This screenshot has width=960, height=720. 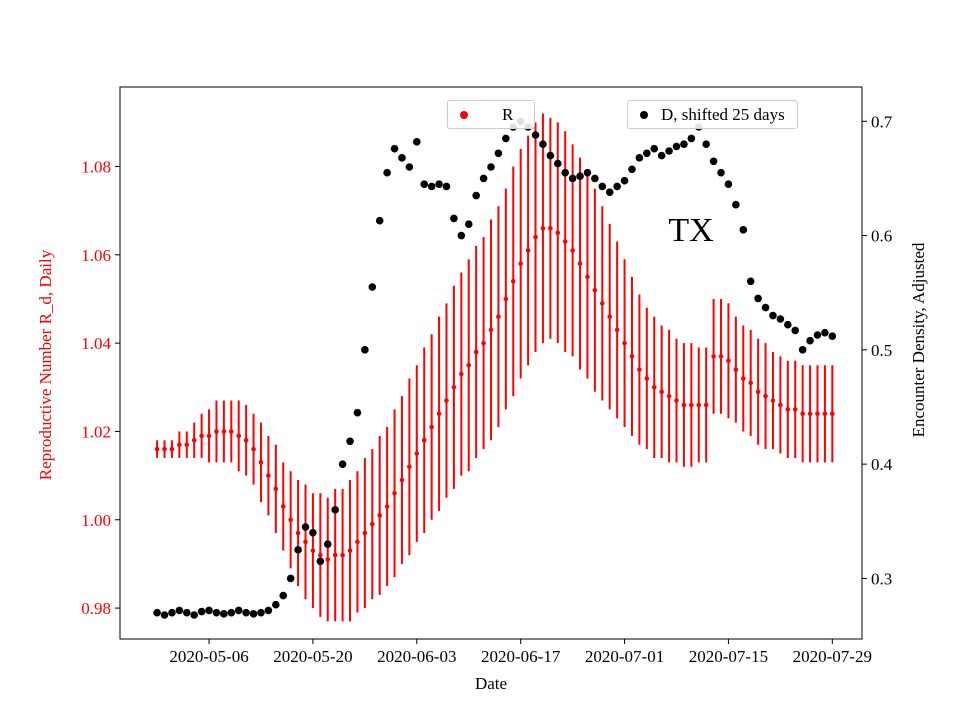 I want to click on right-tick-label: 0.6, so click(x=881, y=236).